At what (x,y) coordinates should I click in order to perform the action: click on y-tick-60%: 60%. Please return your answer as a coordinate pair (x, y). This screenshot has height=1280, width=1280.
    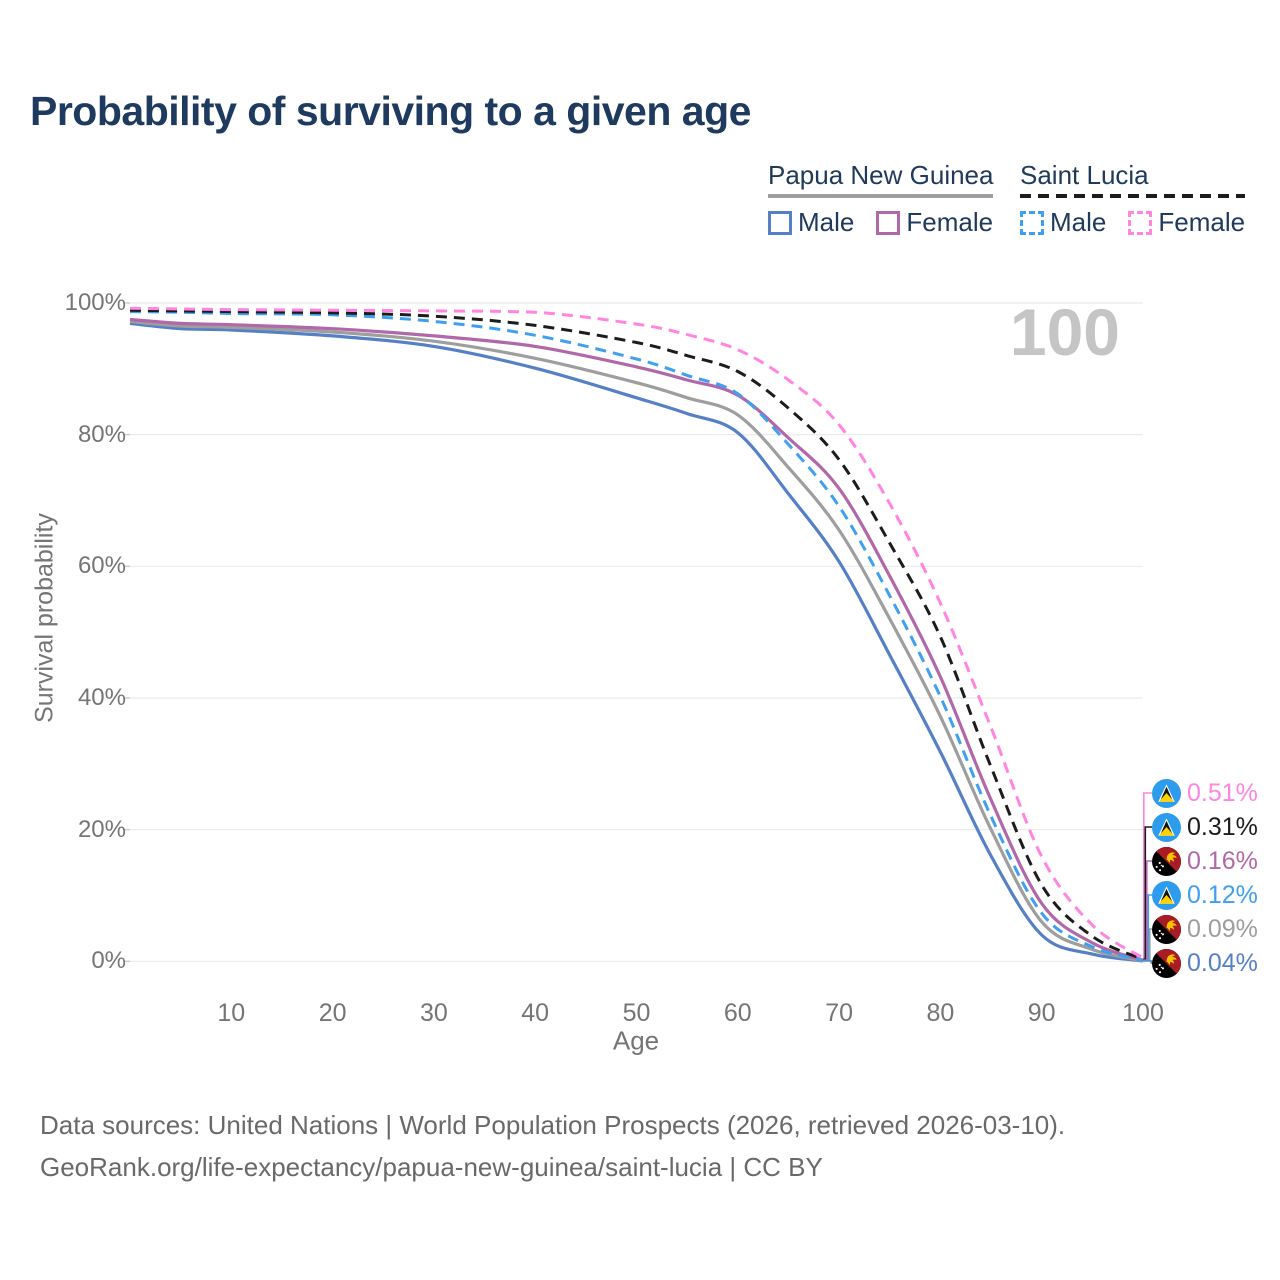
    Looking at the image, I should click on (101, 566).